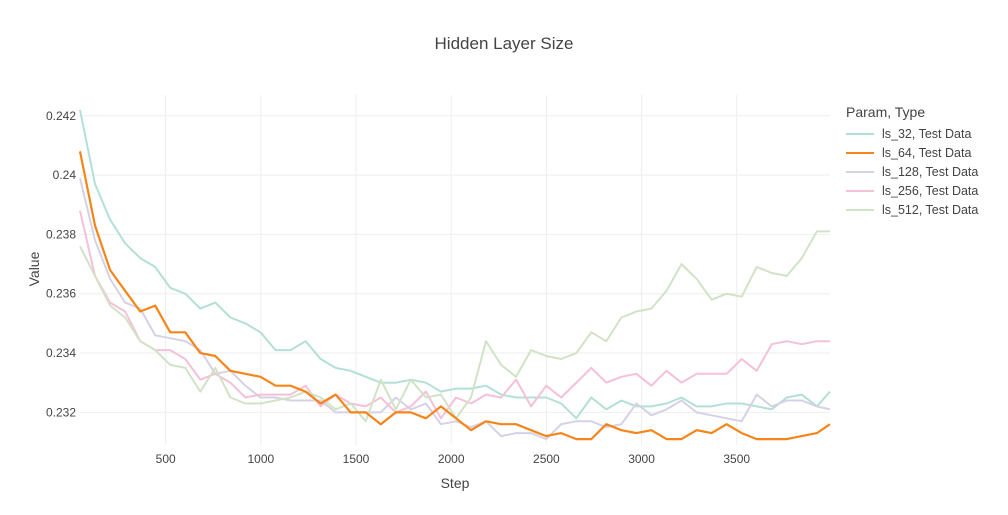 The width and height of the screenshot is (1008, 515). Describe the element at coordinates (34, 268) in the screenshot. I see `y-axis-title: Value` at that location.